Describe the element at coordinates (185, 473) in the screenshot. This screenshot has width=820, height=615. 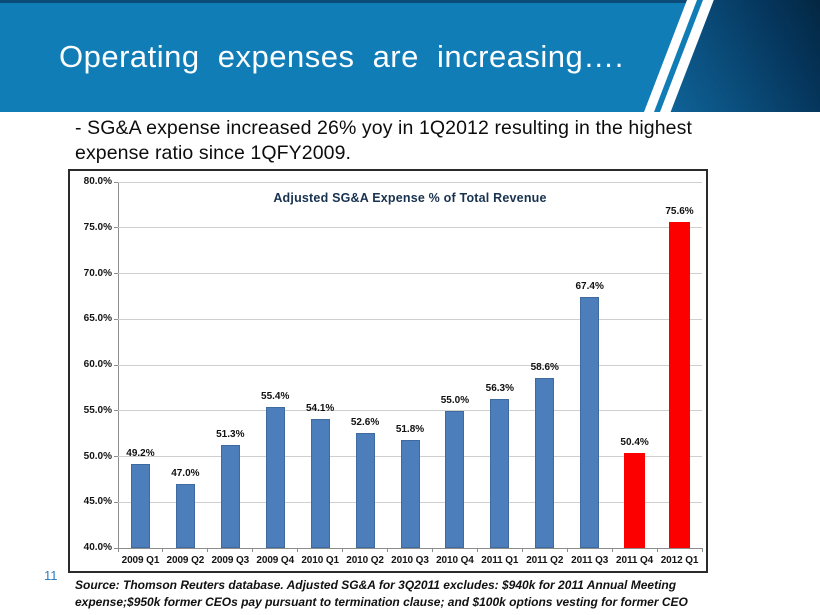
I see `bar-value-label: 47.0%` at that location.